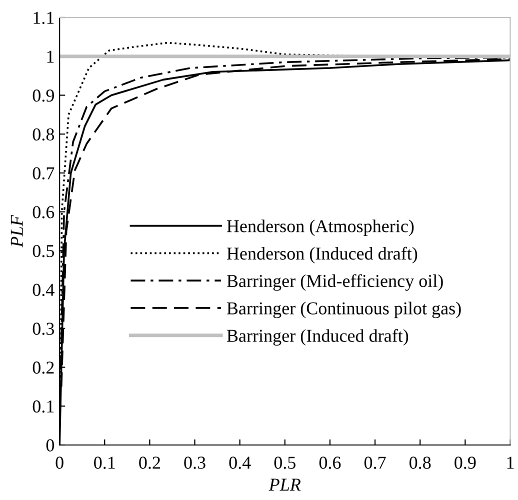 The height and width of the screenshot is (500, 518). Describe the element at coordinates (50, 445) in the screenshot. I see `y-tick-label: 0` at that location.